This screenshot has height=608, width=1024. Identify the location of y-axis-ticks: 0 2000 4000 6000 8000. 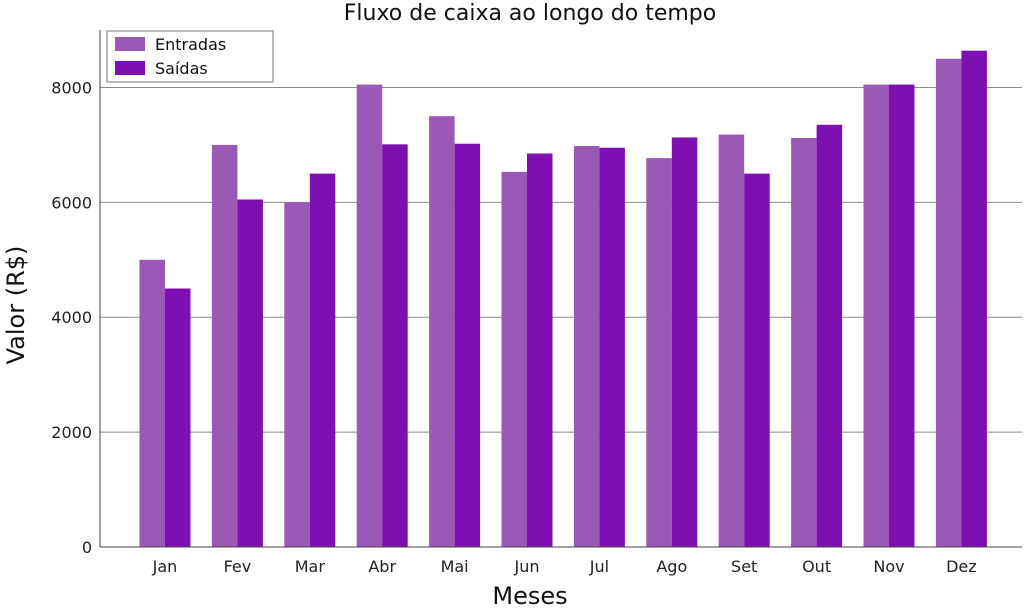
(71, 317).